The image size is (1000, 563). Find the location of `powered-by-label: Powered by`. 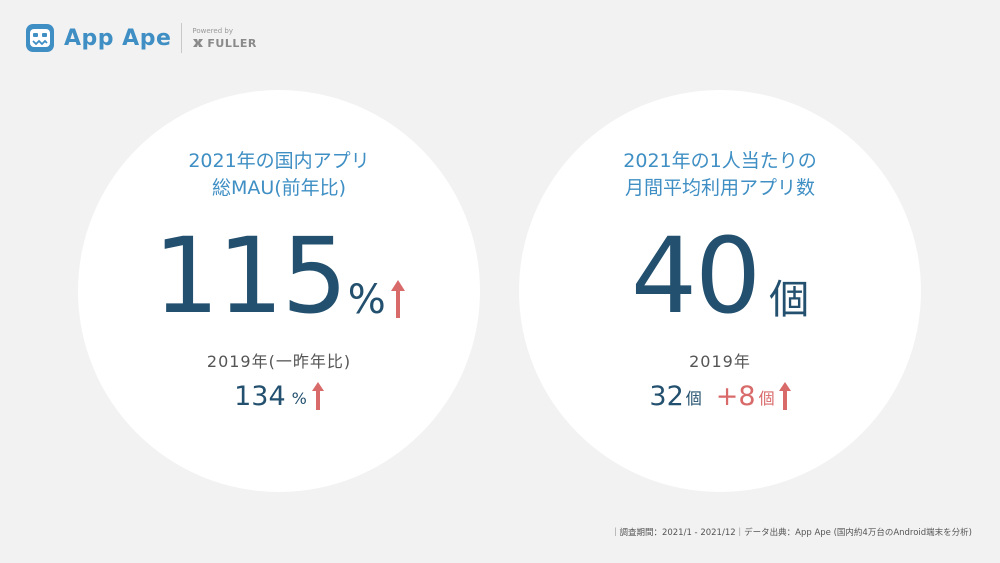

powered-by-label: Powered by is located at coordinates (212, 30).